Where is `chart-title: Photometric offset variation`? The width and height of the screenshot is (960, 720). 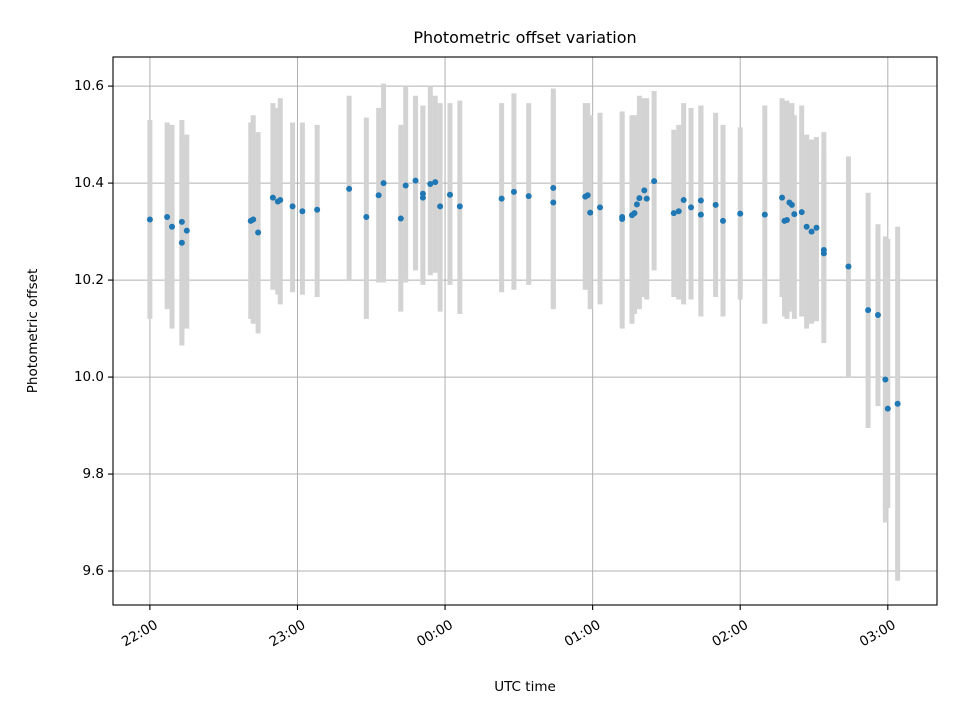 chart-title: Photometric offset variation is located at coordinates (524, 37).